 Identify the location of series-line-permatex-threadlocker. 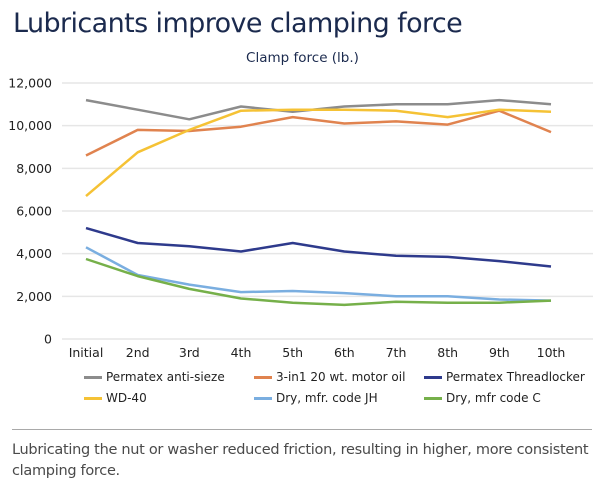
(318, 247).